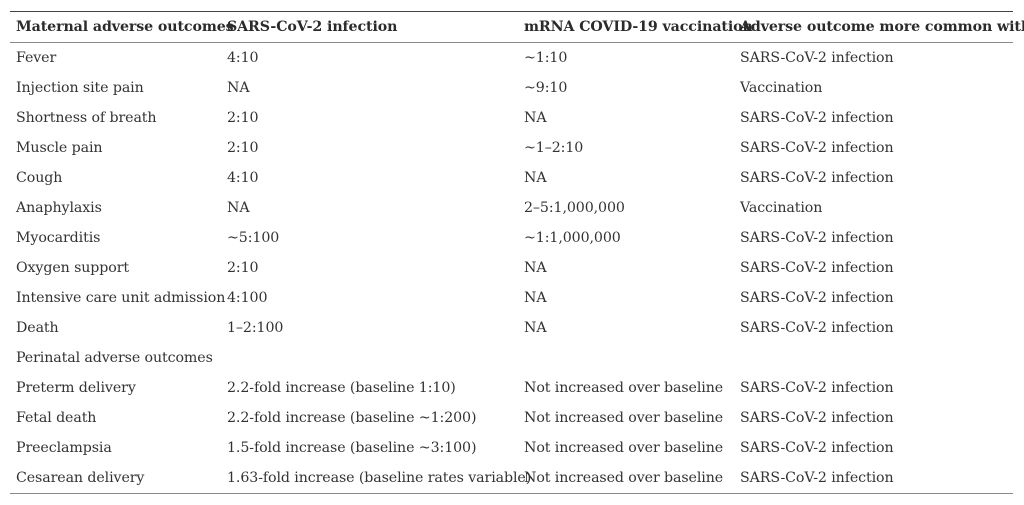  What do you see at coordinates (86, 118) in the screenshot?
I see `outcome-cell: Shortness of breath` at bounding box center [86, 118].